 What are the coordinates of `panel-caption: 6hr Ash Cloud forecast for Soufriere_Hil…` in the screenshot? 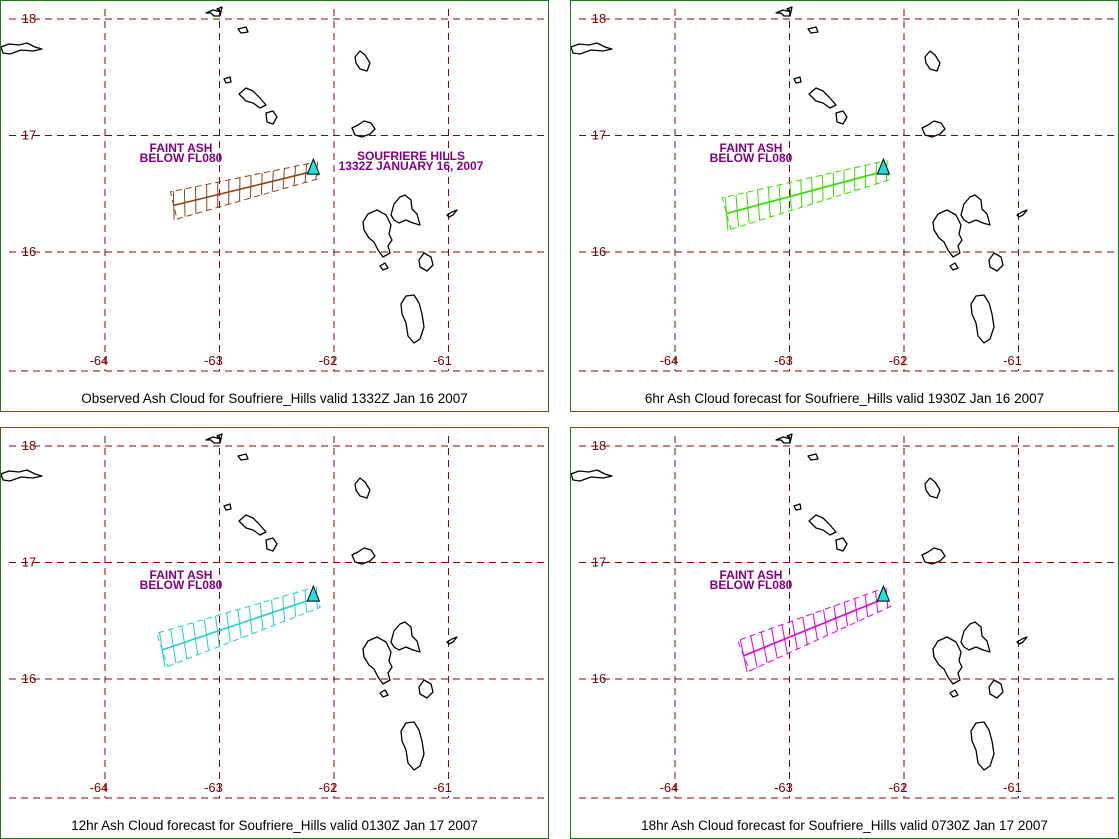 It's located at (844, 398).